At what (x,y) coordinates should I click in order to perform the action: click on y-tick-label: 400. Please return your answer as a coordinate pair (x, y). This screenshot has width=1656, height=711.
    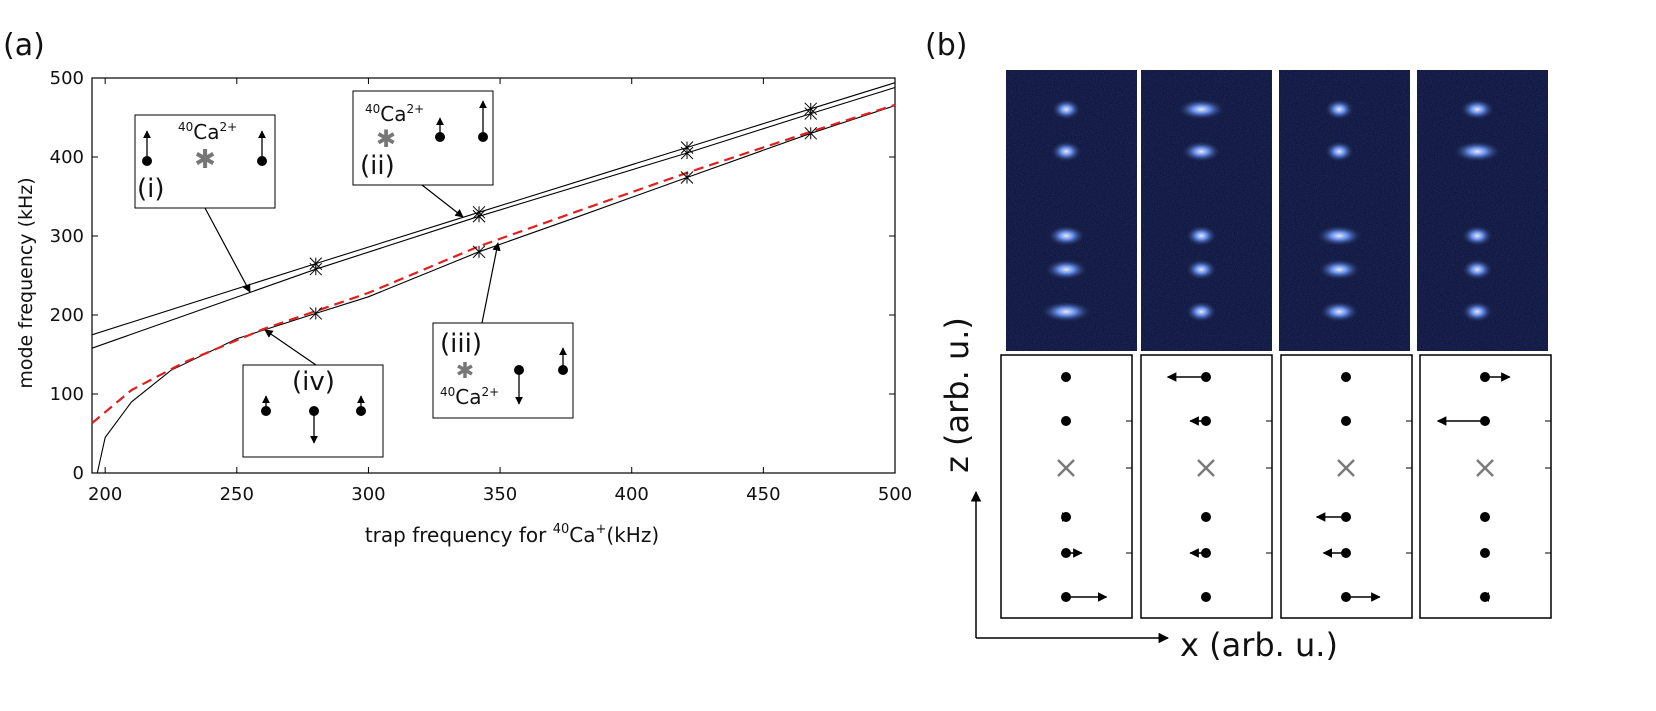
    Looking at the image, I should click on (67, 157).